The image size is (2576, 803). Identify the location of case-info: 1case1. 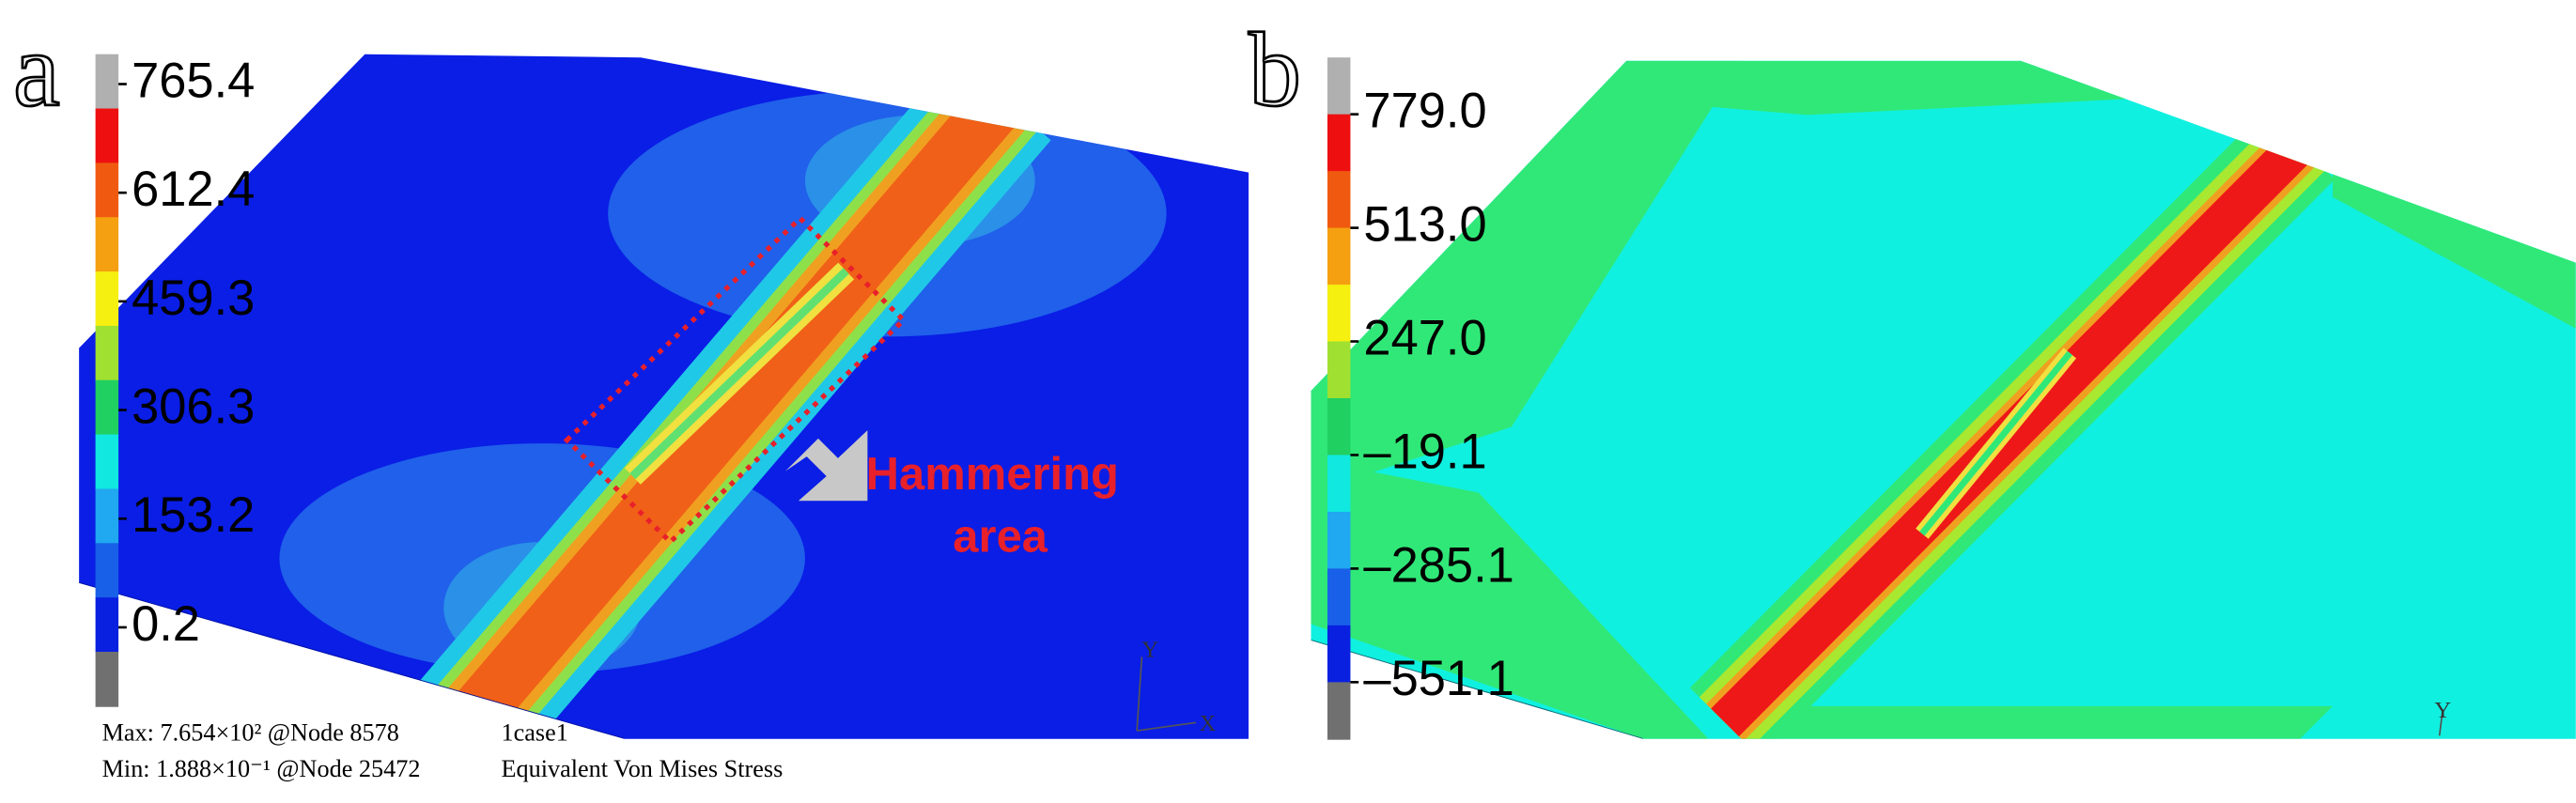
(534, 733).